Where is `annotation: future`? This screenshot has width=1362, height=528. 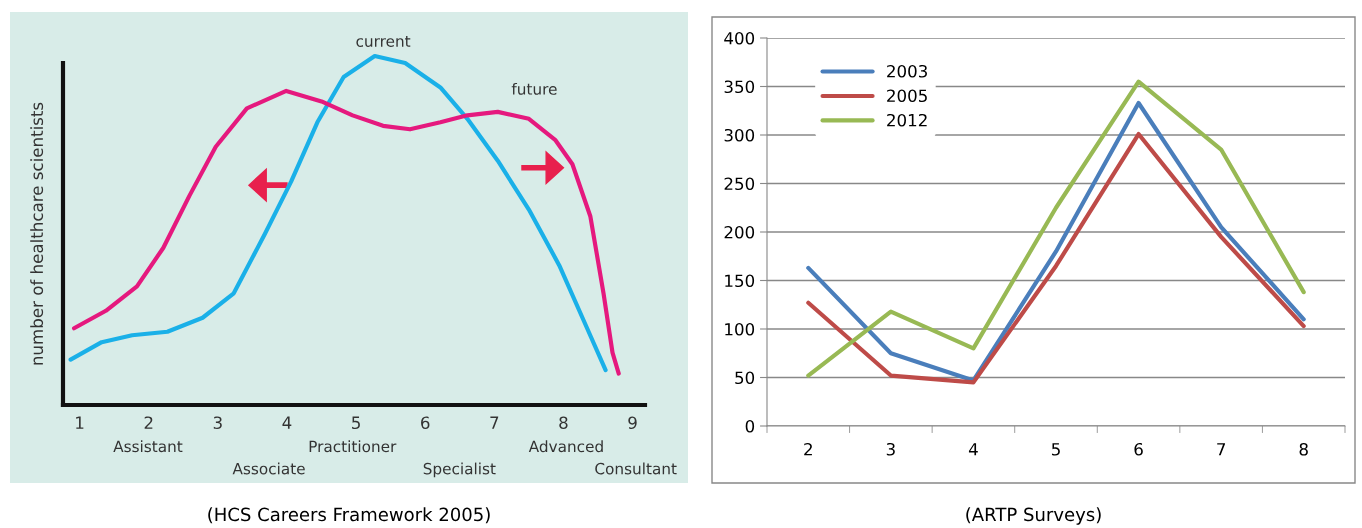 annotation: future is located at coordinates (534, 88).